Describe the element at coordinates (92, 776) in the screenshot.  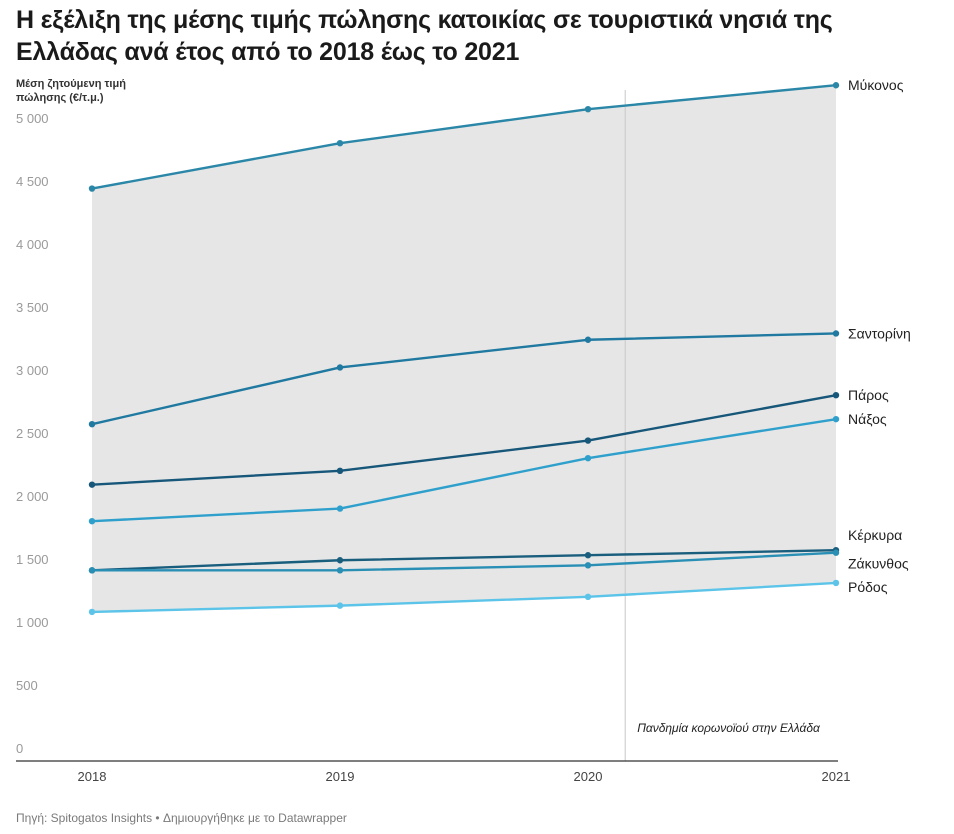
I see `x-tick-label: 2018` at that location.